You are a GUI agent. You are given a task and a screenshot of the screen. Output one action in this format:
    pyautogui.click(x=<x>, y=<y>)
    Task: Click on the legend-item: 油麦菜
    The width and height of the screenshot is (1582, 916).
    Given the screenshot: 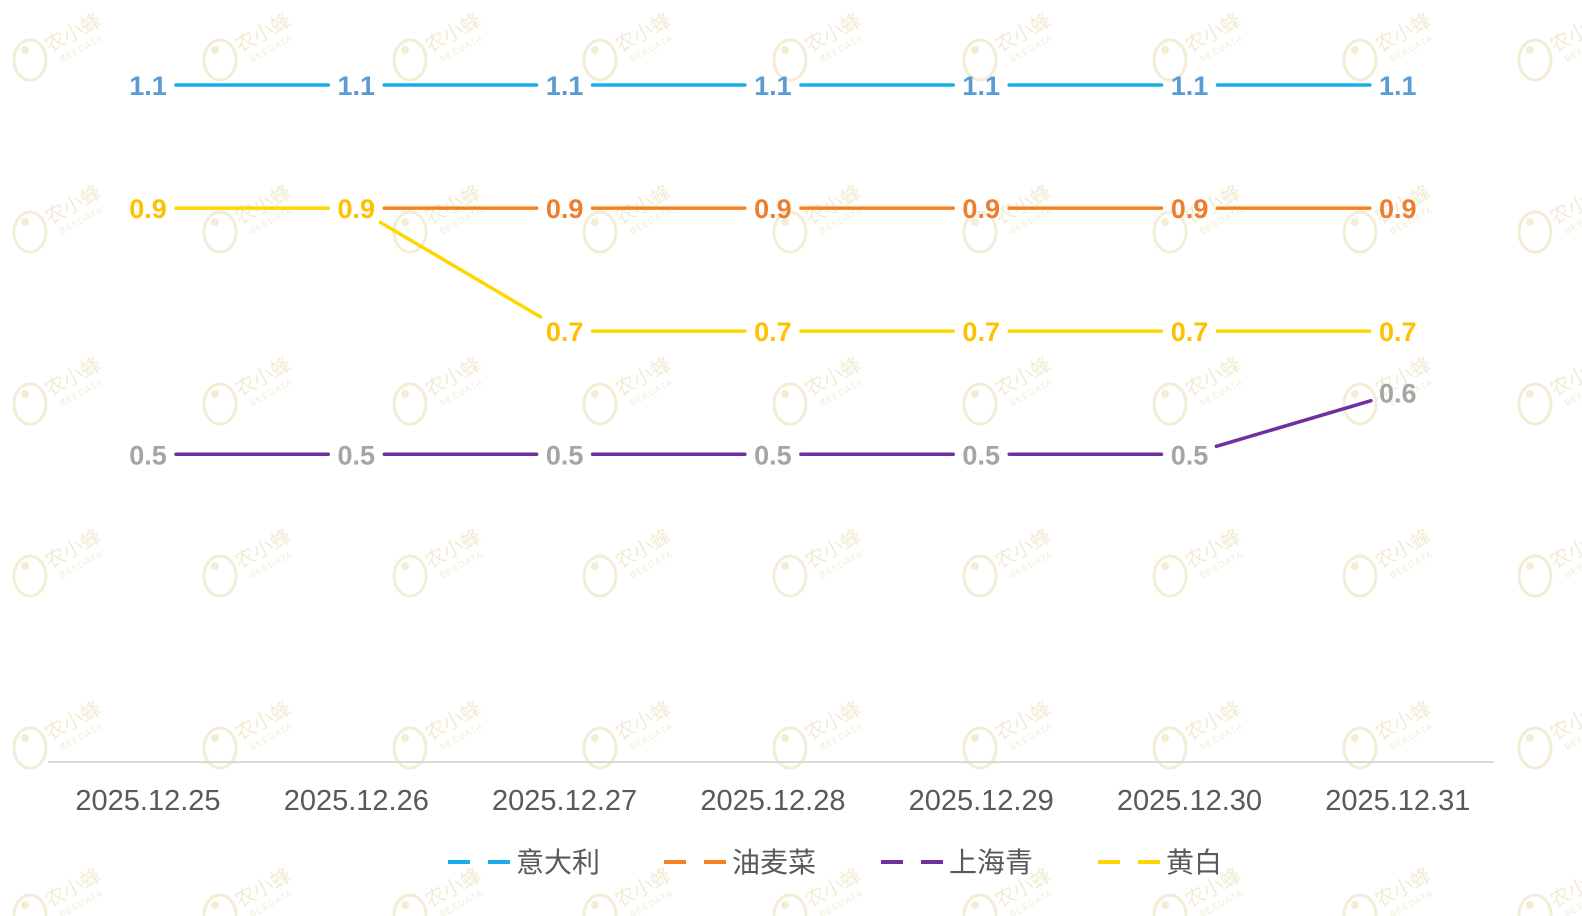 What is the action you would take?
    pyautogui.click(x=740, y=862)
    